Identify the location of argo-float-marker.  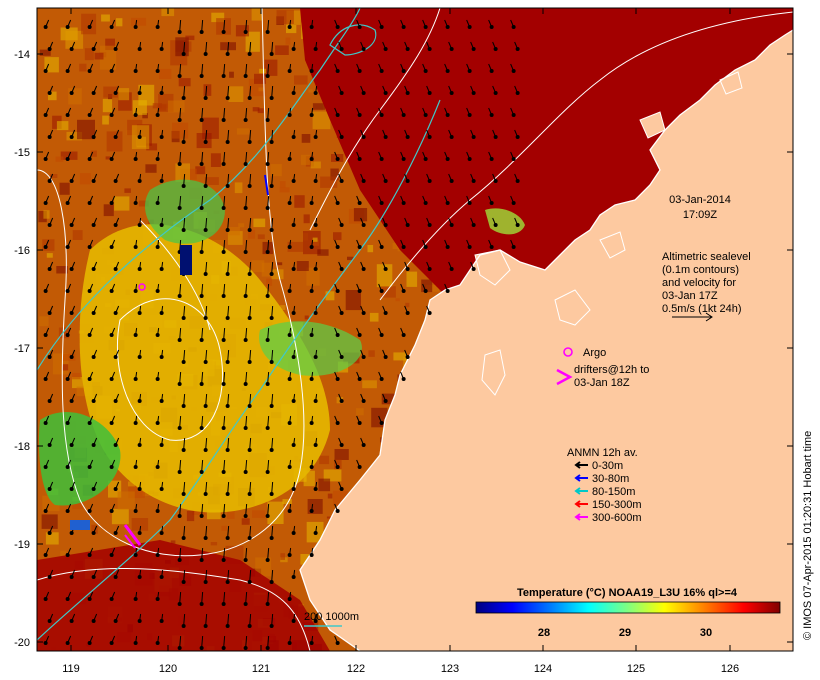
(142, 287).